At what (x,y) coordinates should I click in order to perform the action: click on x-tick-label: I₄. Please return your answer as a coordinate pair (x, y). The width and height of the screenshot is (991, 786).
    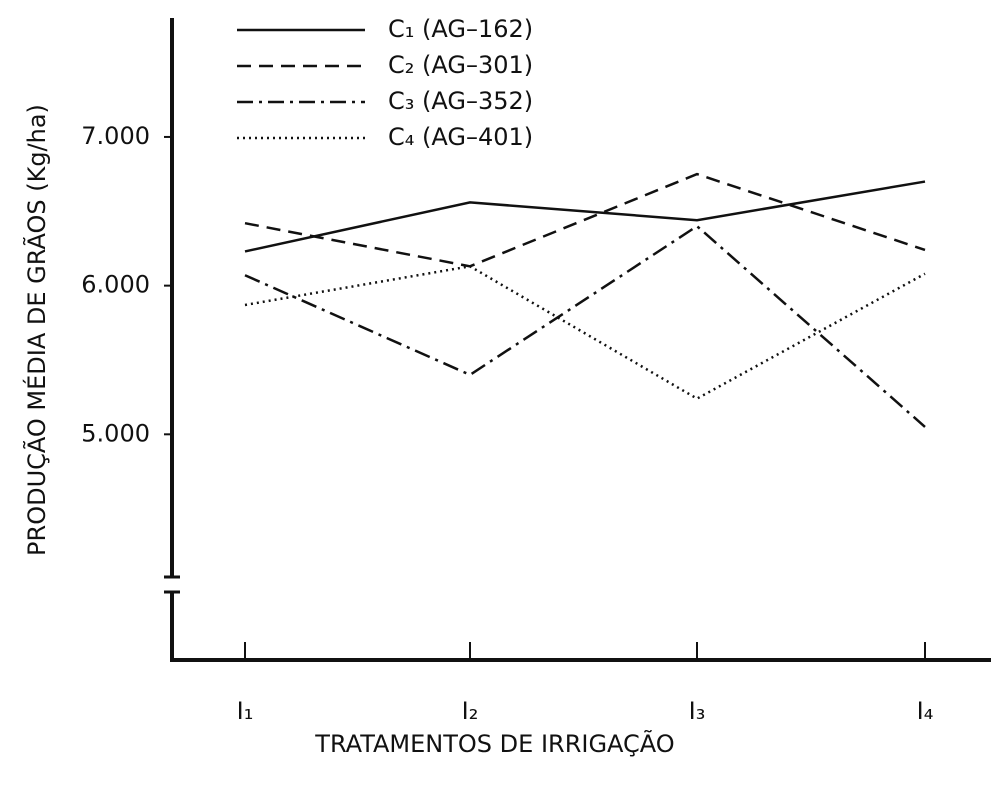
    Looking at the image, I should click on (925, 711).